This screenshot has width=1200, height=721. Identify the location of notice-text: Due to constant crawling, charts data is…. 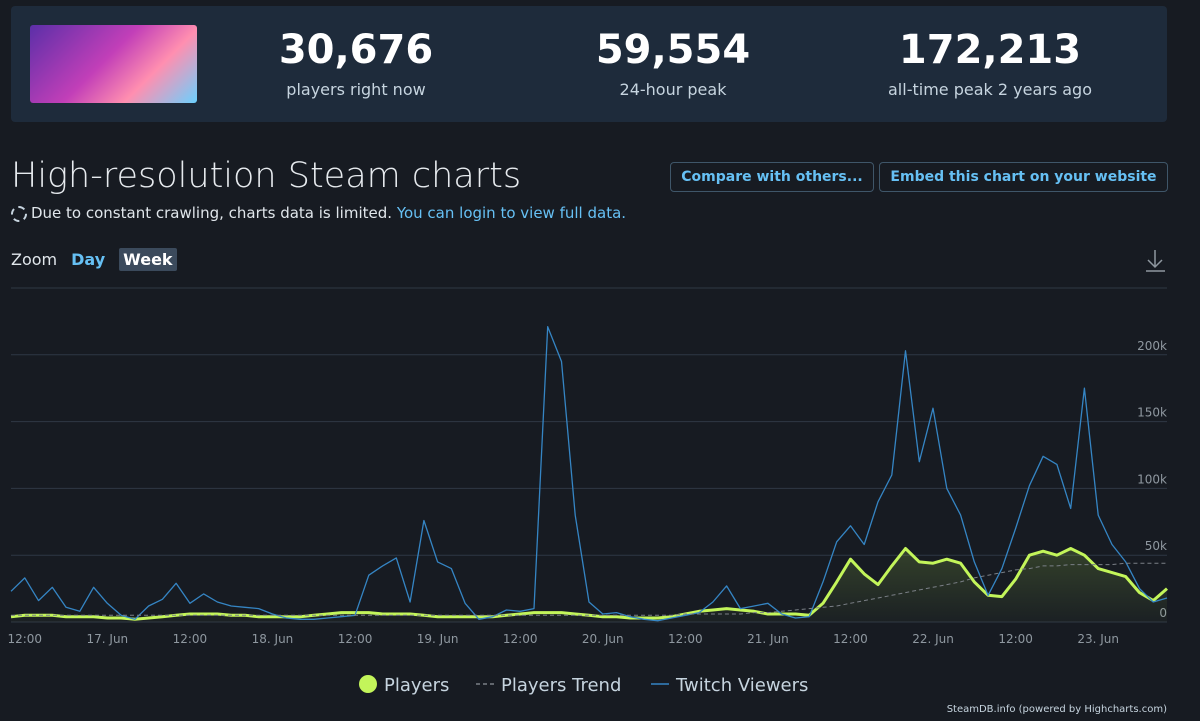
(212, 213).